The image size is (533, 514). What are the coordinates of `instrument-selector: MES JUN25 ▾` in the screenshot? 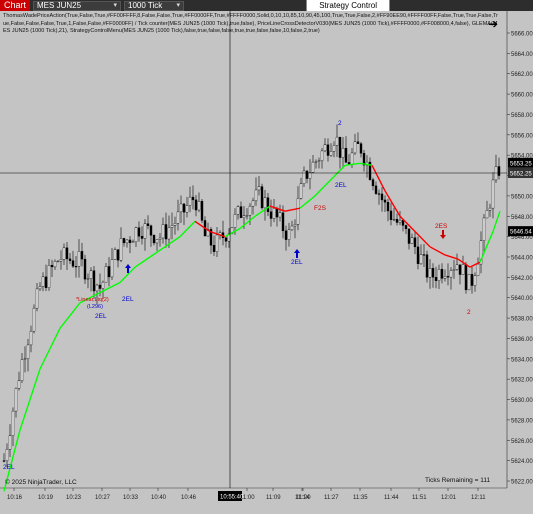 It's located at (77, 5).